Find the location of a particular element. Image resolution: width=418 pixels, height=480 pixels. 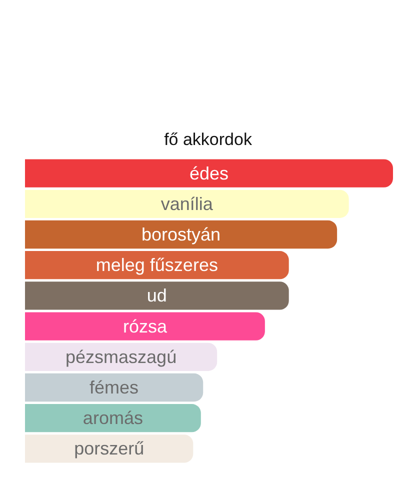

y-tick-label: fémes is located at coordinates (114, 388).